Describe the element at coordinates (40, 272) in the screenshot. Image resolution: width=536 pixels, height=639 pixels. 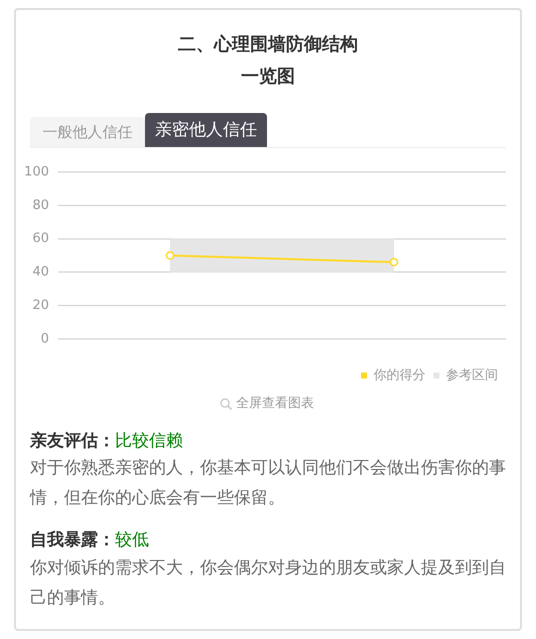
I see `y-tick-label: 40` at that location.